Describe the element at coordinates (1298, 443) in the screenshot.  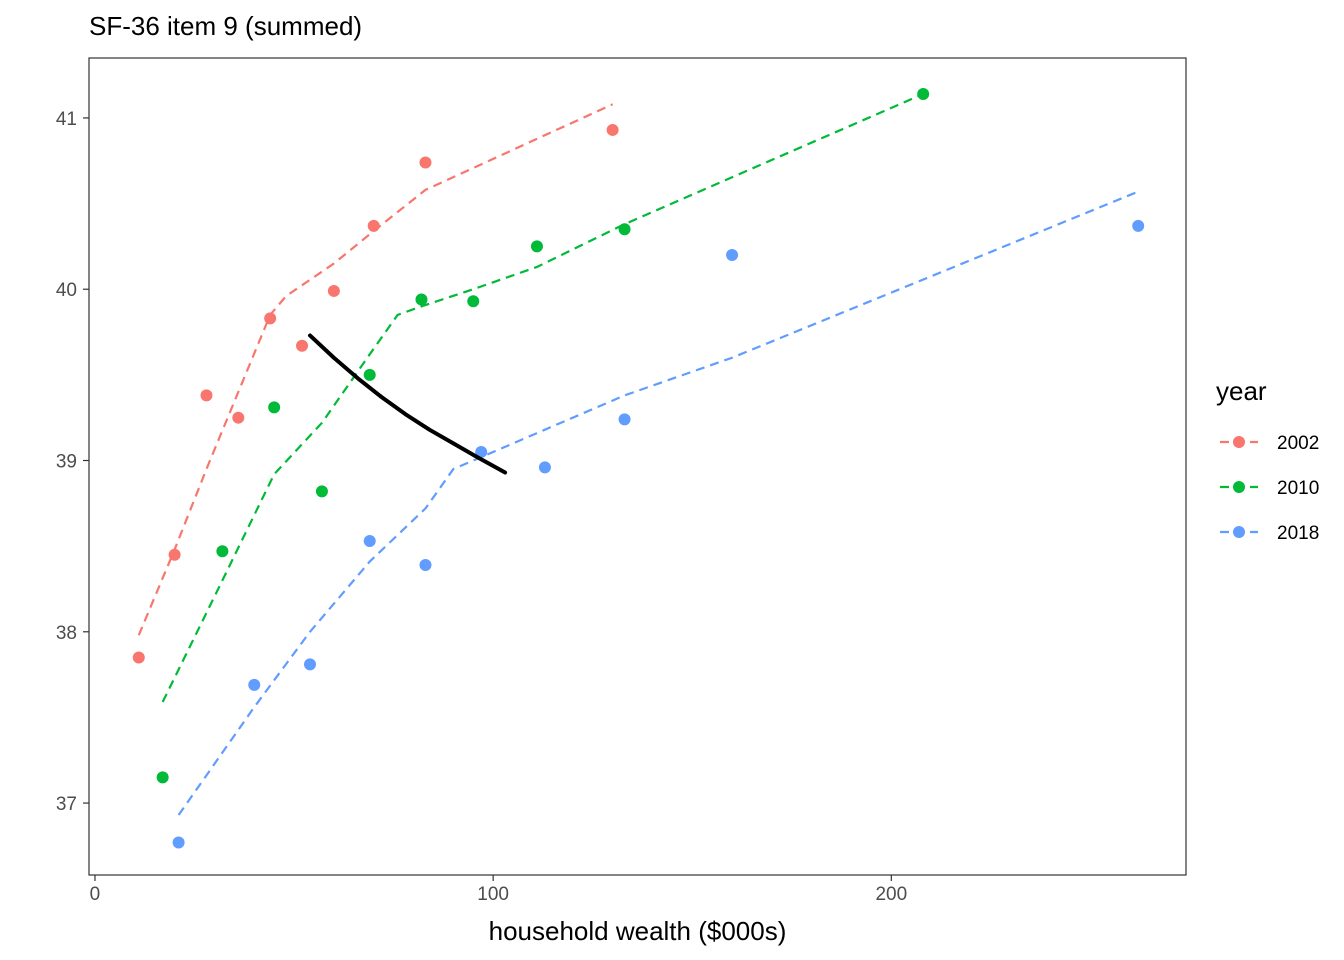
I see `legend-label-2002: 2002` at that location.